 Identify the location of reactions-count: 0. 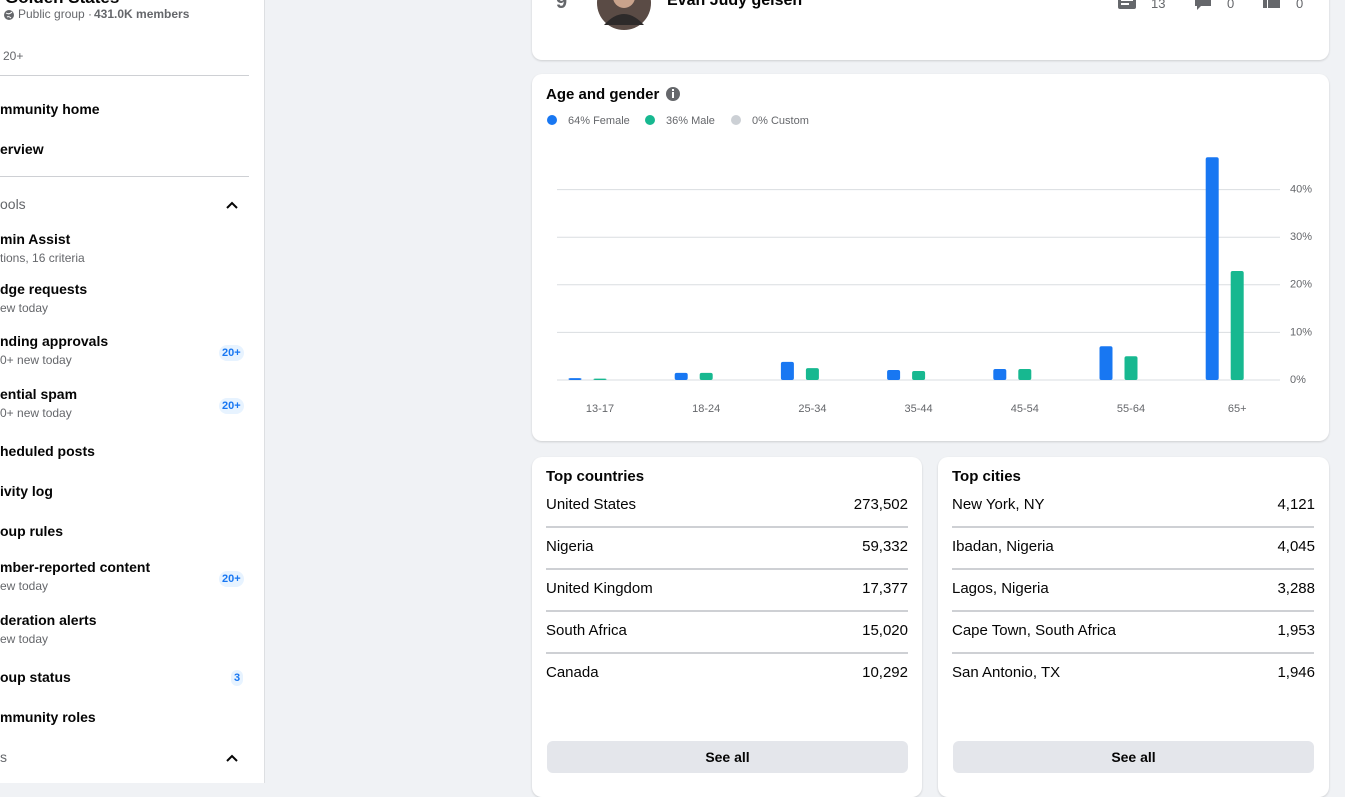
(1300, 5).